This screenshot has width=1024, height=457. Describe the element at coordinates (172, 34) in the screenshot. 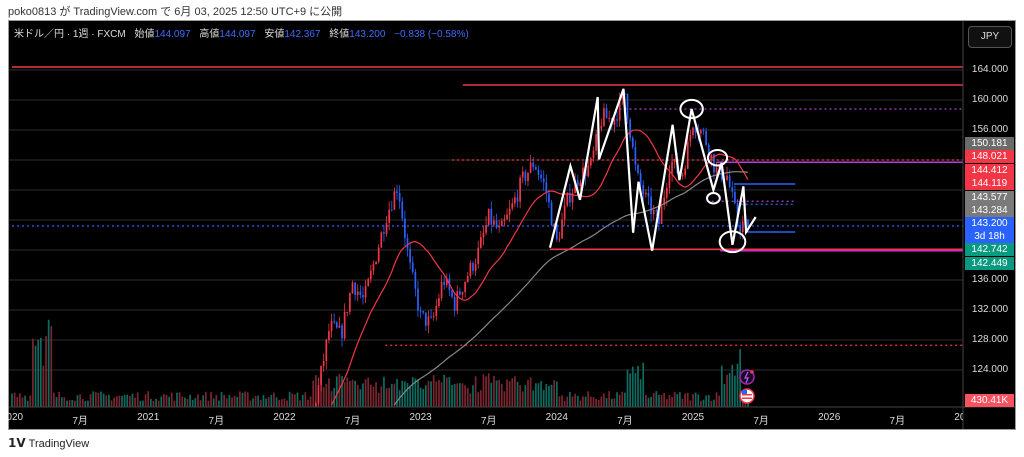

I see `open-value: 144.097` at that location.